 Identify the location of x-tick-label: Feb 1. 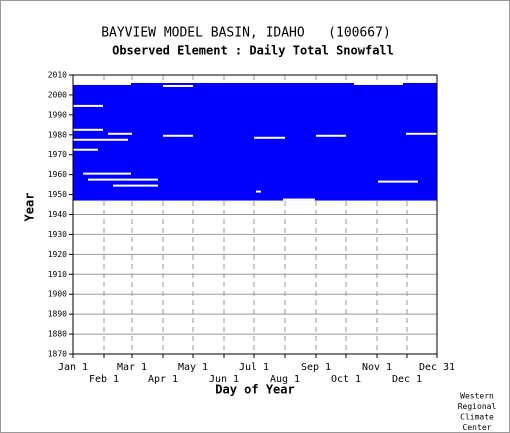
(104, 379).